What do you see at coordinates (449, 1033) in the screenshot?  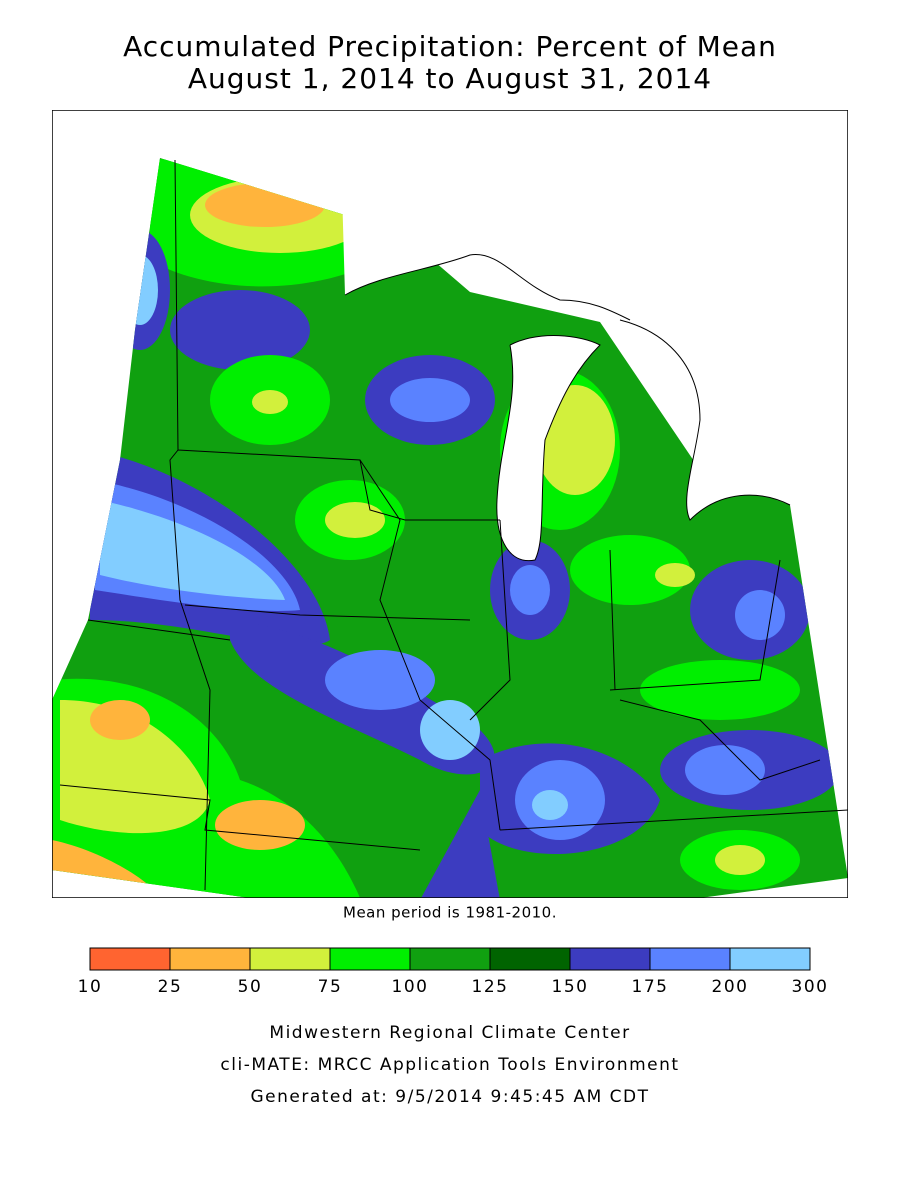 I see `footer-line: Midwestern Regional Climate Center` at bounding box center [449, 1033].